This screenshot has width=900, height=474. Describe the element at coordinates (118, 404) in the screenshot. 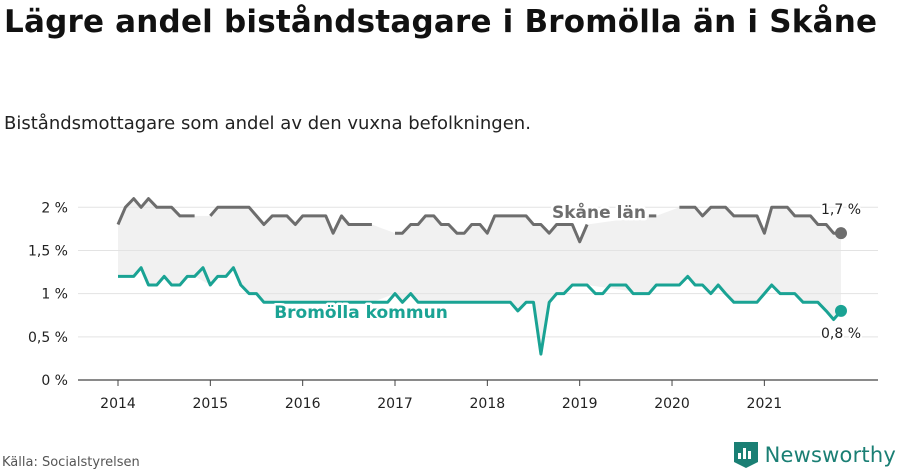

I see `x-tick-label: 2014` at that location.